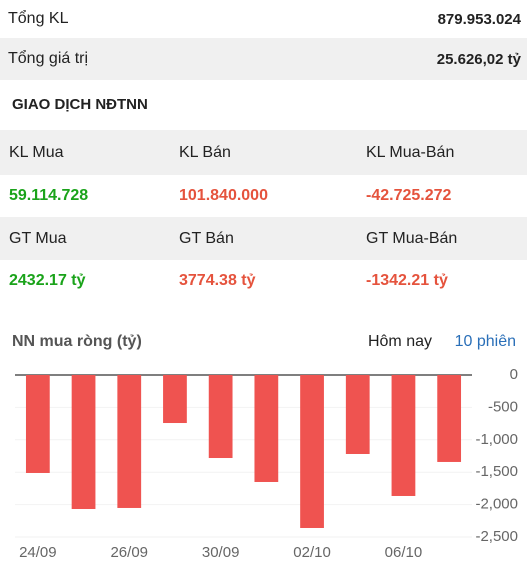 The image size is (527, 562). Describe the element at coordinates (206, 238) in the screenshot. I see `header: GT Bán` at that location.